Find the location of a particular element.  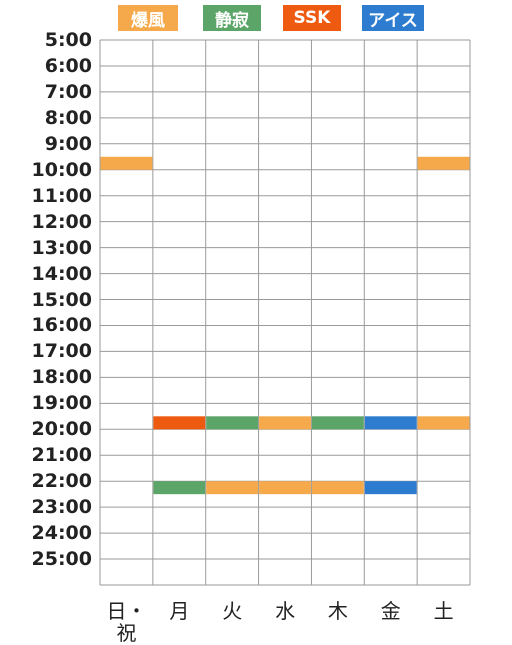

legend-label: SSK is located at coordinates (312, 18).